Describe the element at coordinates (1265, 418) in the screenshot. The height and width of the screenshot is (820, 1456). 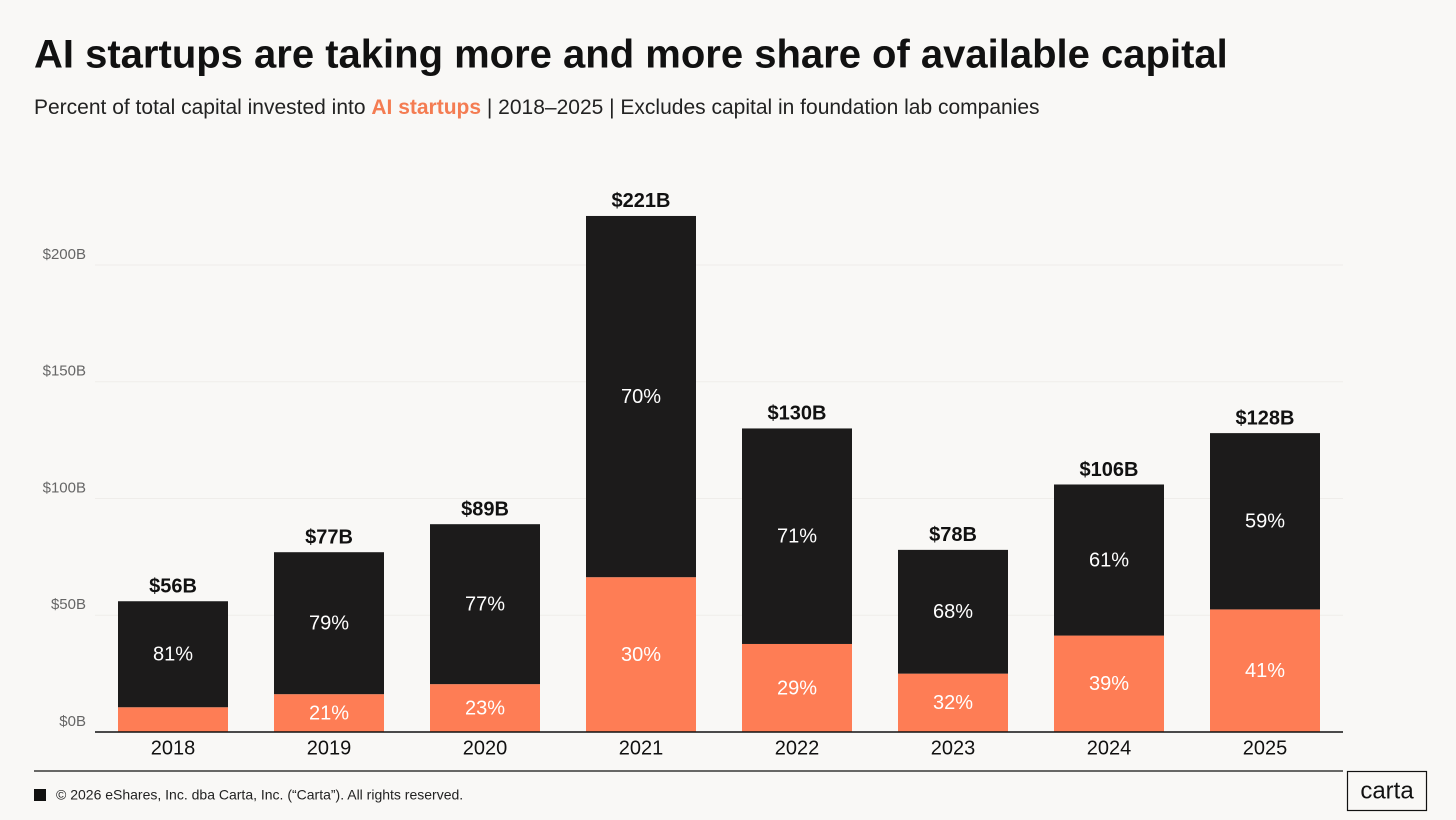
I see `total-label: $128B` at that location.